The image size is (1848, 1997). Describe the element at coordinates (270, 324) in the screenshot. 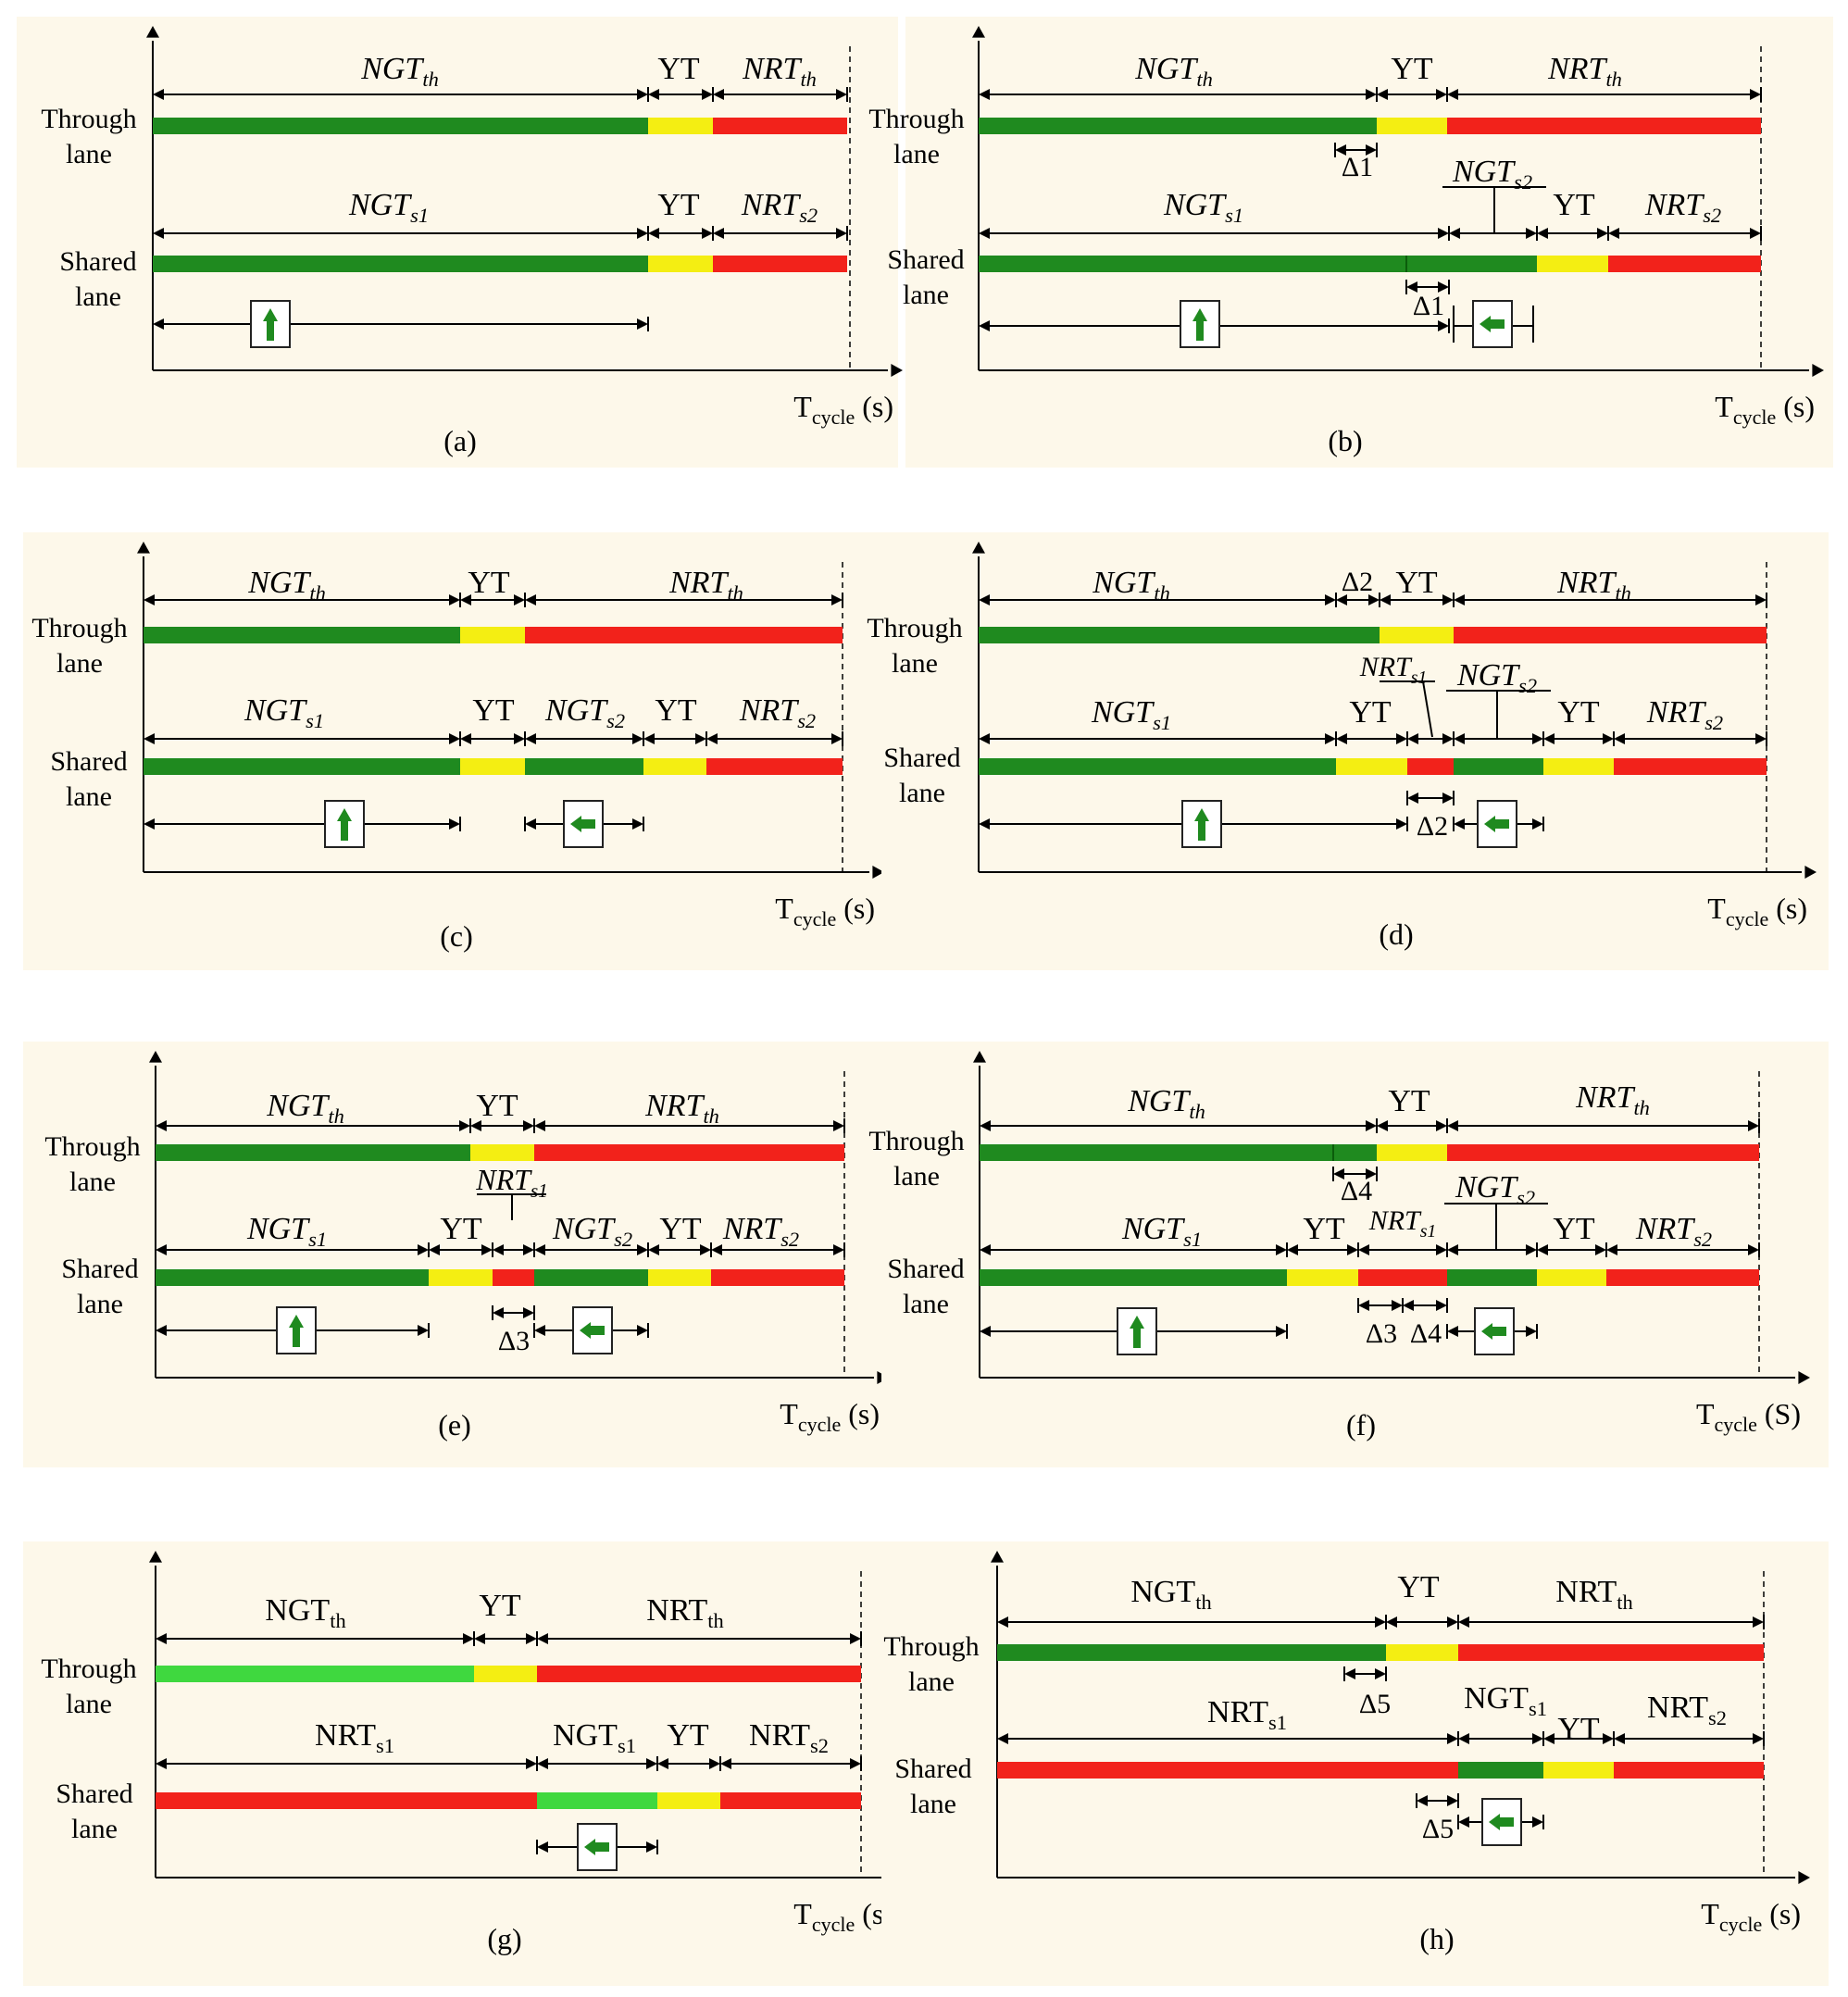

I see `through-movement-icon` at that location.